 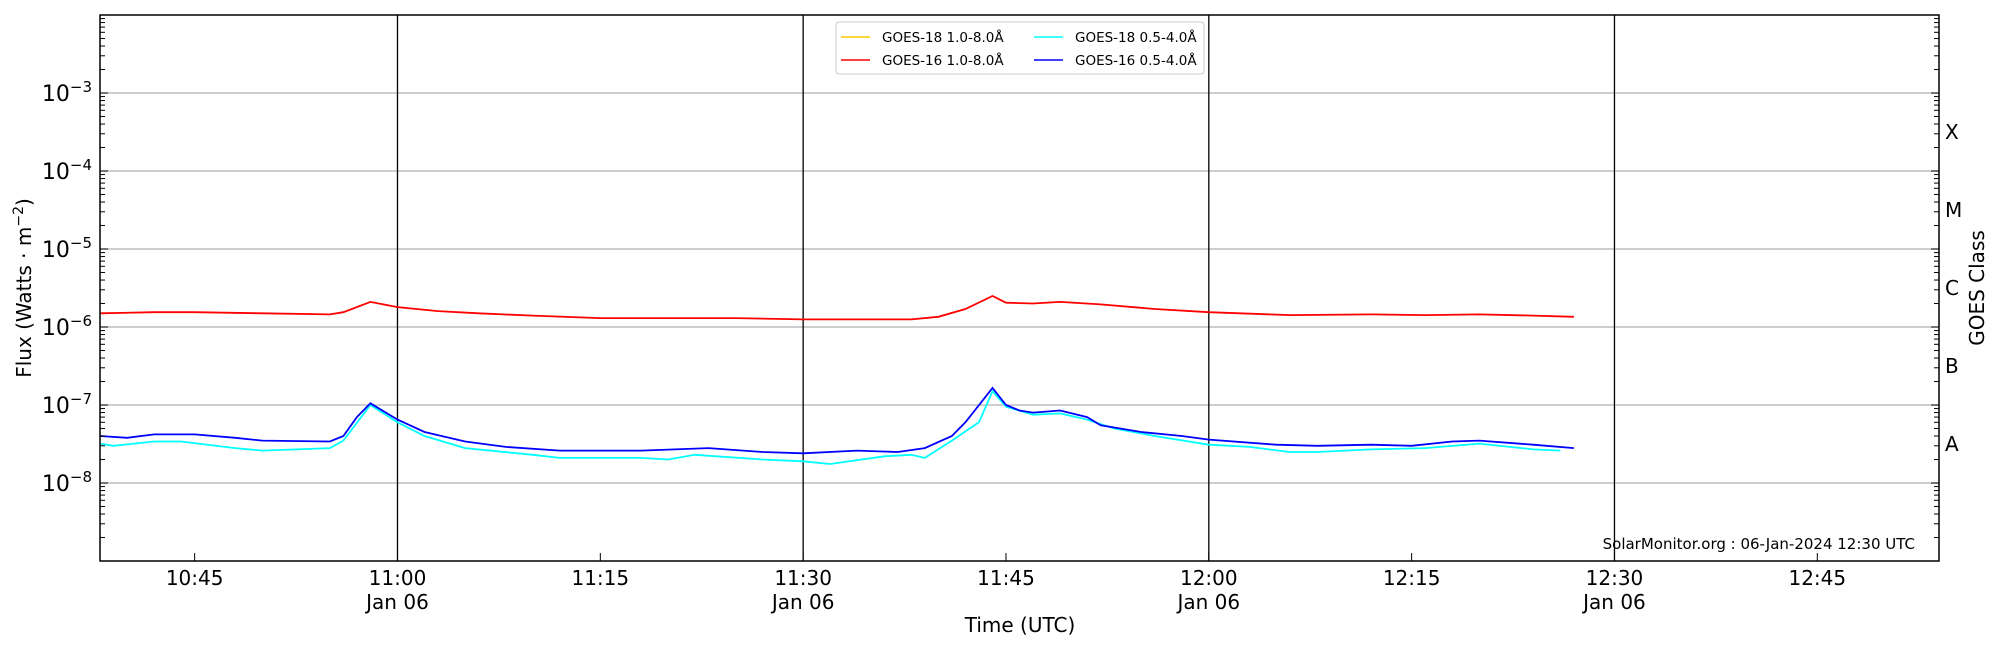 What do you see at coordinates (1136, 37) in the screenshot?
I see `legend-label: GOES-18 0.5-4.0Å` at bounding box center [1136, 37].